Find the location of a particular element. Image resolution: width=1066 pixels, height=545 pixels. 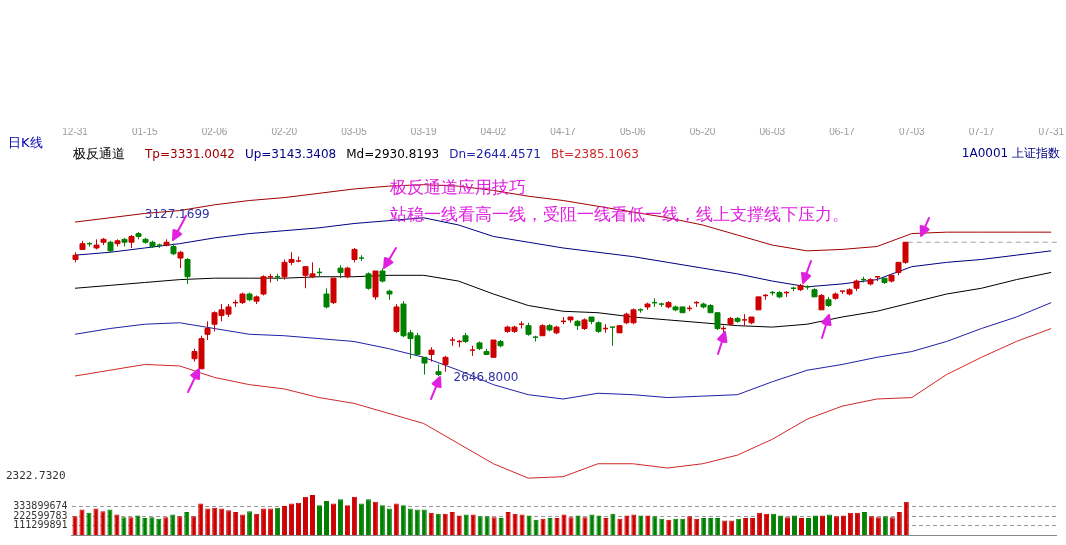

text: Md=2930.8193 is located at coordinates (393, 154).